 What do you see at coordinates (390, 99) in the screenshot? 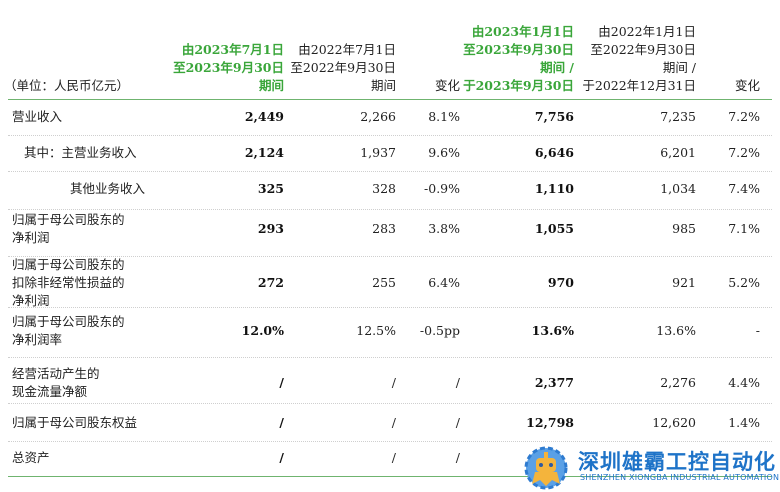
I see `header-rule` at bounding box center [390, 99].